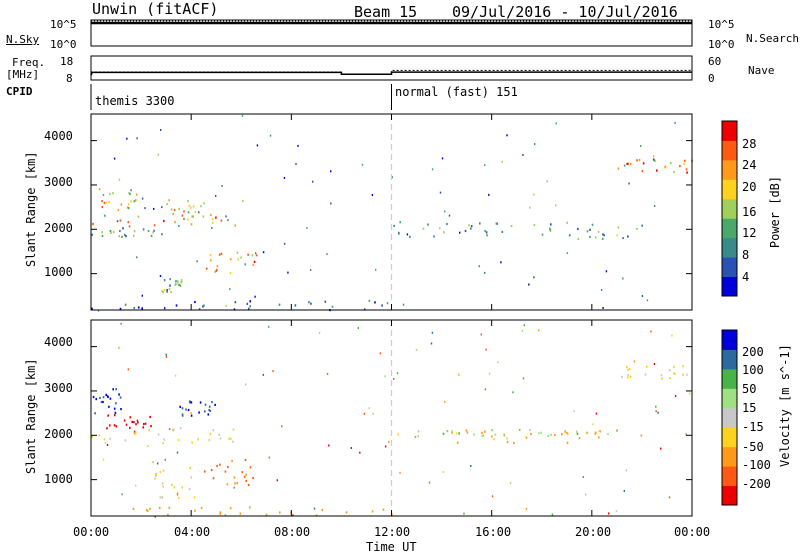 The width and height of the screenshot is (800, 554). Describe the element at coordinates (565, 12) in the screenshot. I see `date-range: 09/Jul/2016 - 10/Jul/2016` at that location.